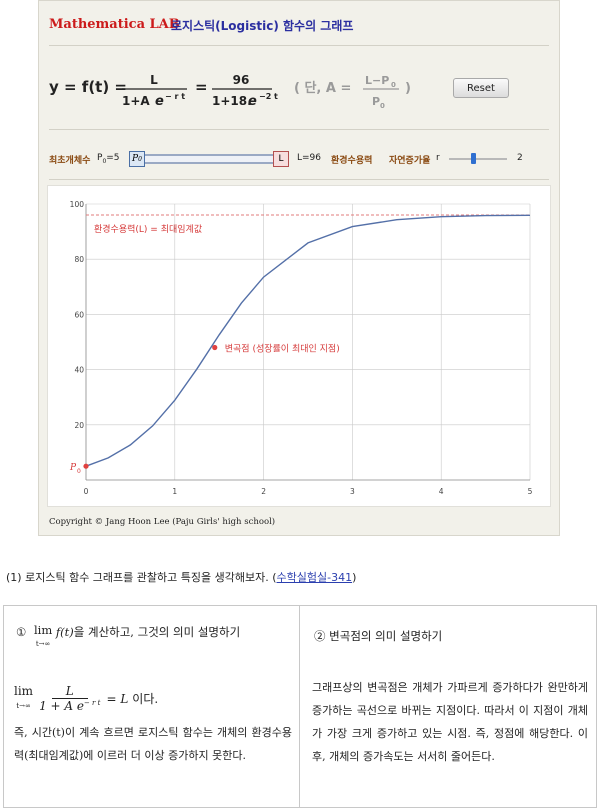  I want to click on p0-marker-sub: 0, so click(79, 471).